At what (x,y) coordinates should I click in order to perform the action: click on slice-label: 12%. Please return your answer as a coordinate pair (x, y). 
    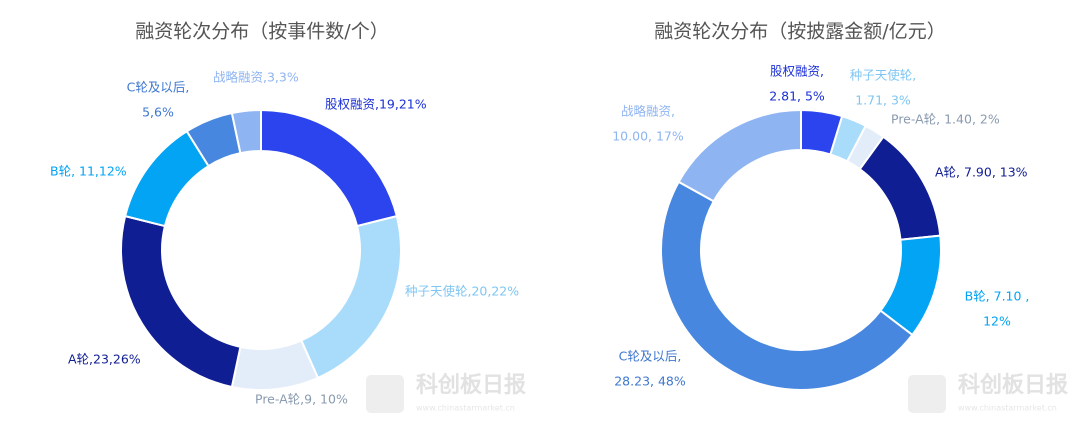
    Looking at the image, I should click on (997, 321).